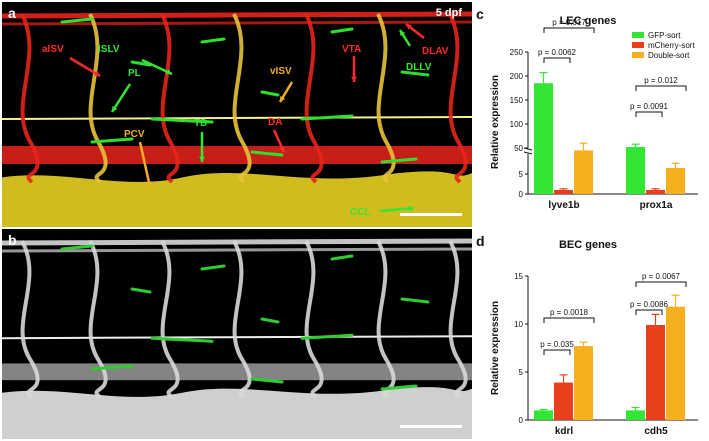  Describe the element at coordinates (134, 134) in the screenshot. I see `label-pcv: PCV` at that location.